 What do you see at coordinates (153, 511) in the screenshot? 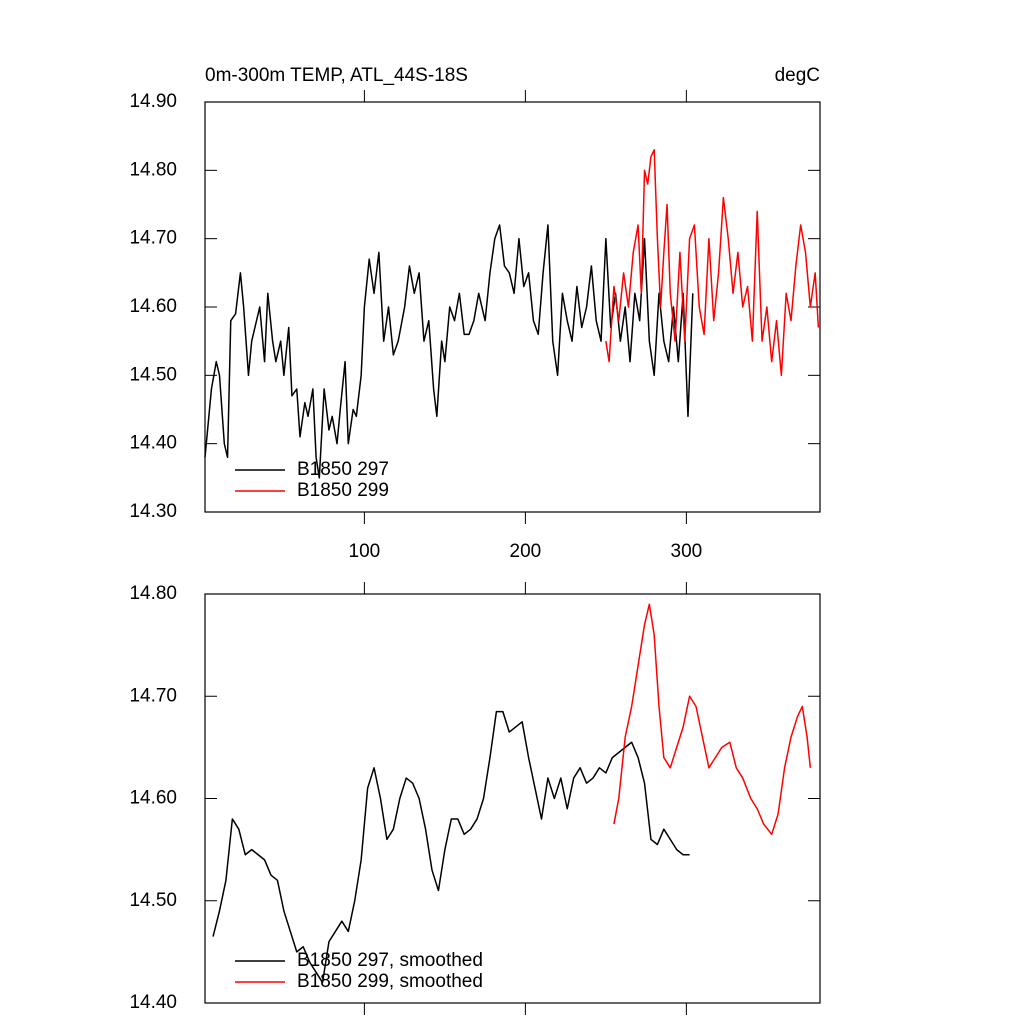
I see `y-tick-label: 14.30` at bounding box center [153, 511].